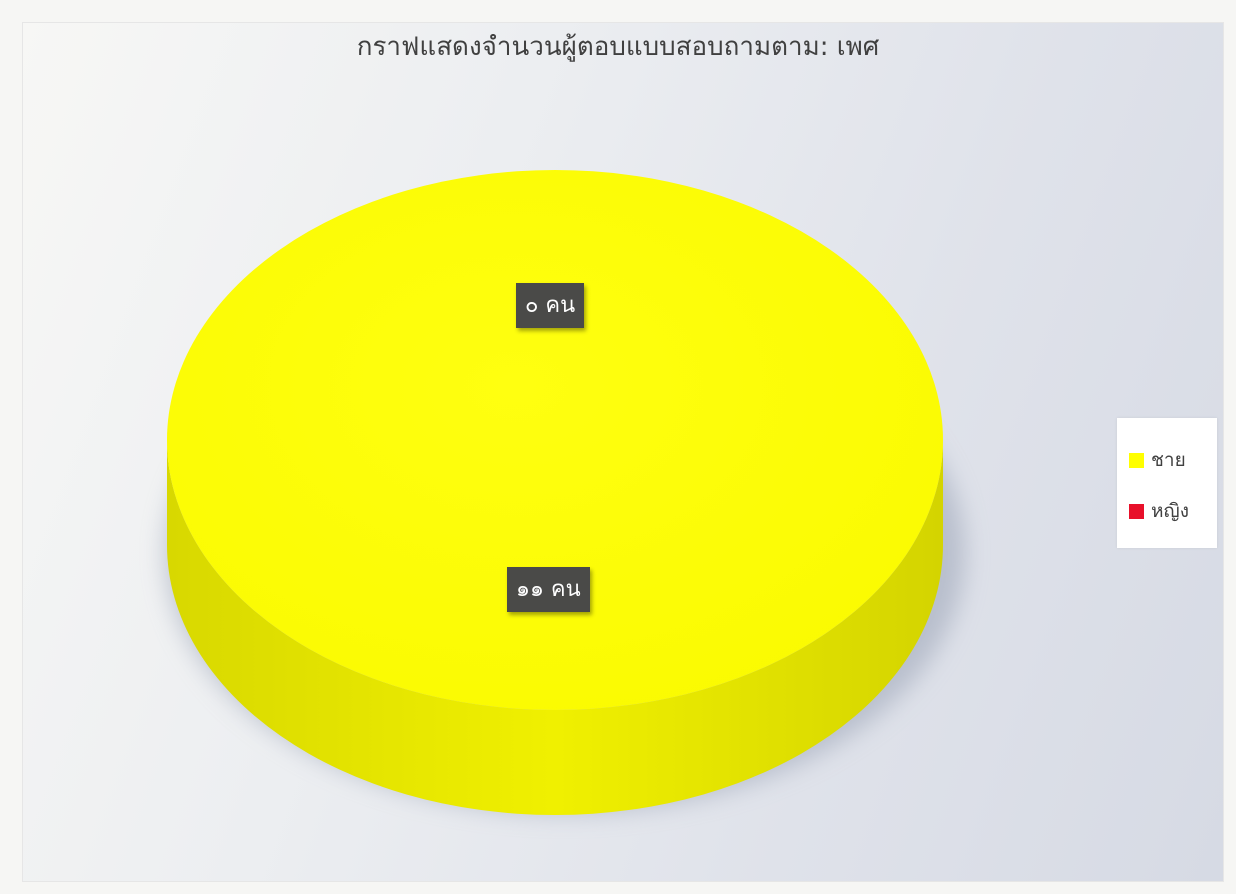 This screenshot has width=1236, height=894. What do you see at coordinates (1168, 460) in the screenshot?
I see `legend-label-male: ชาย` at bounding box center [1168, 460].